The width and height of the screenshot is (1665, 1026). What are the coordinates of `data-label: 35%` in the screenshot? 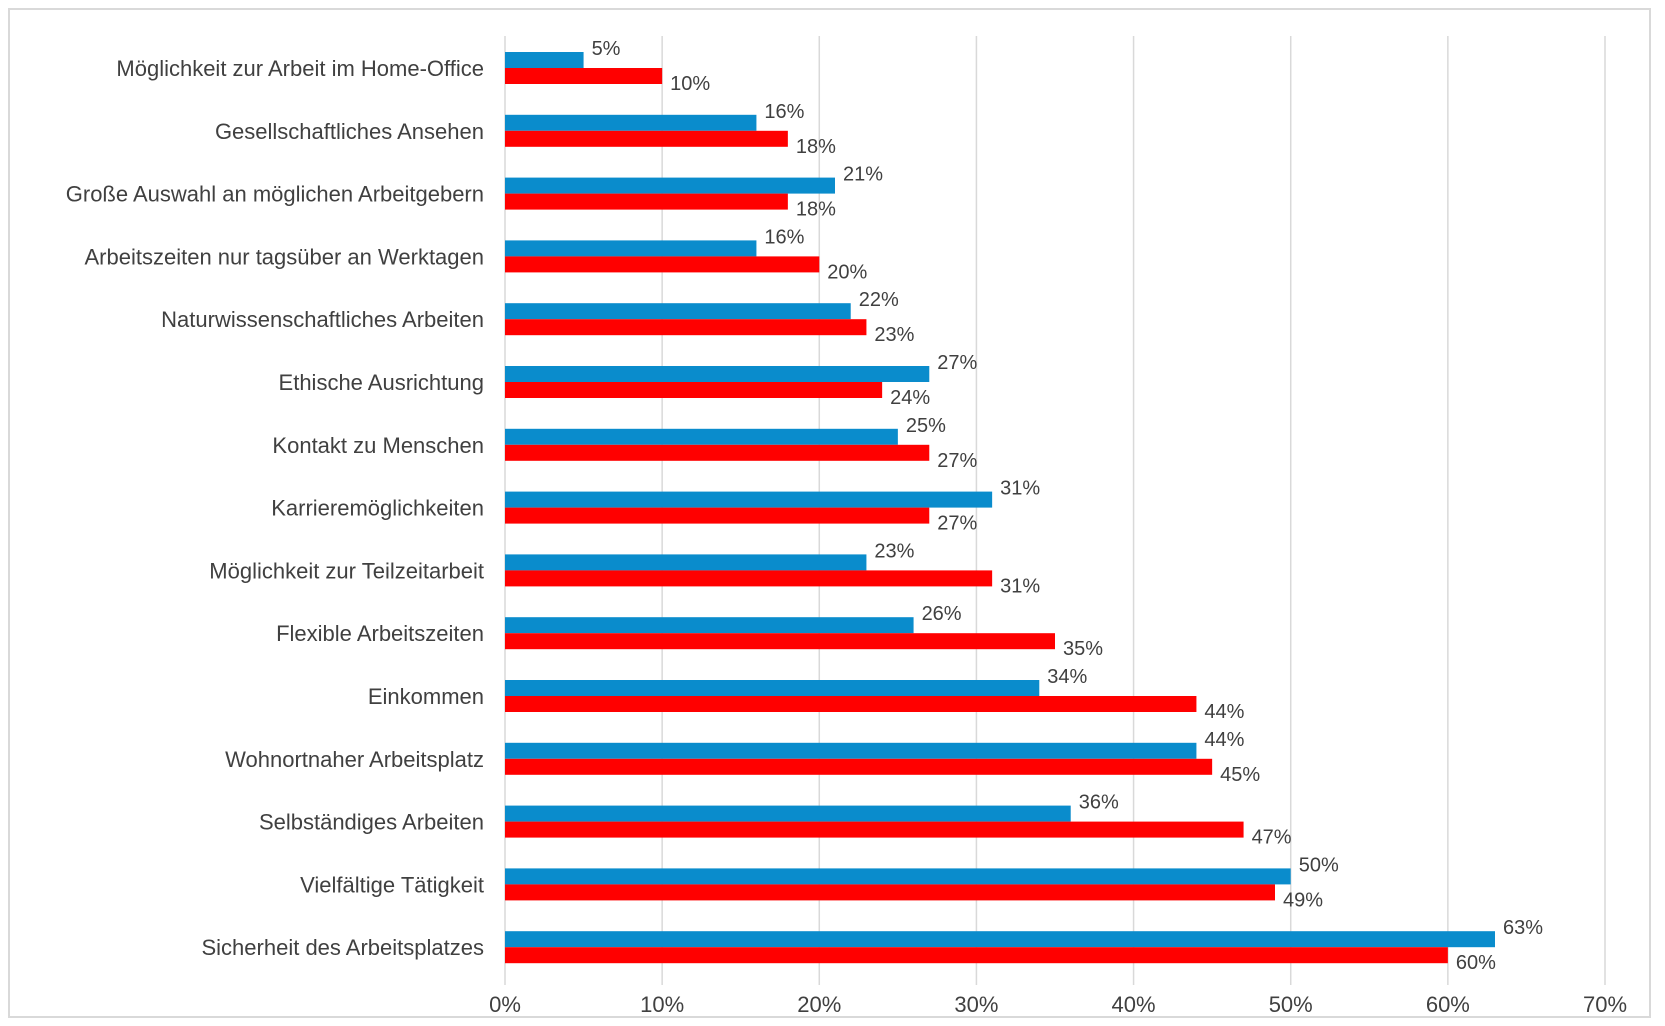 It's located at (1083, 649).